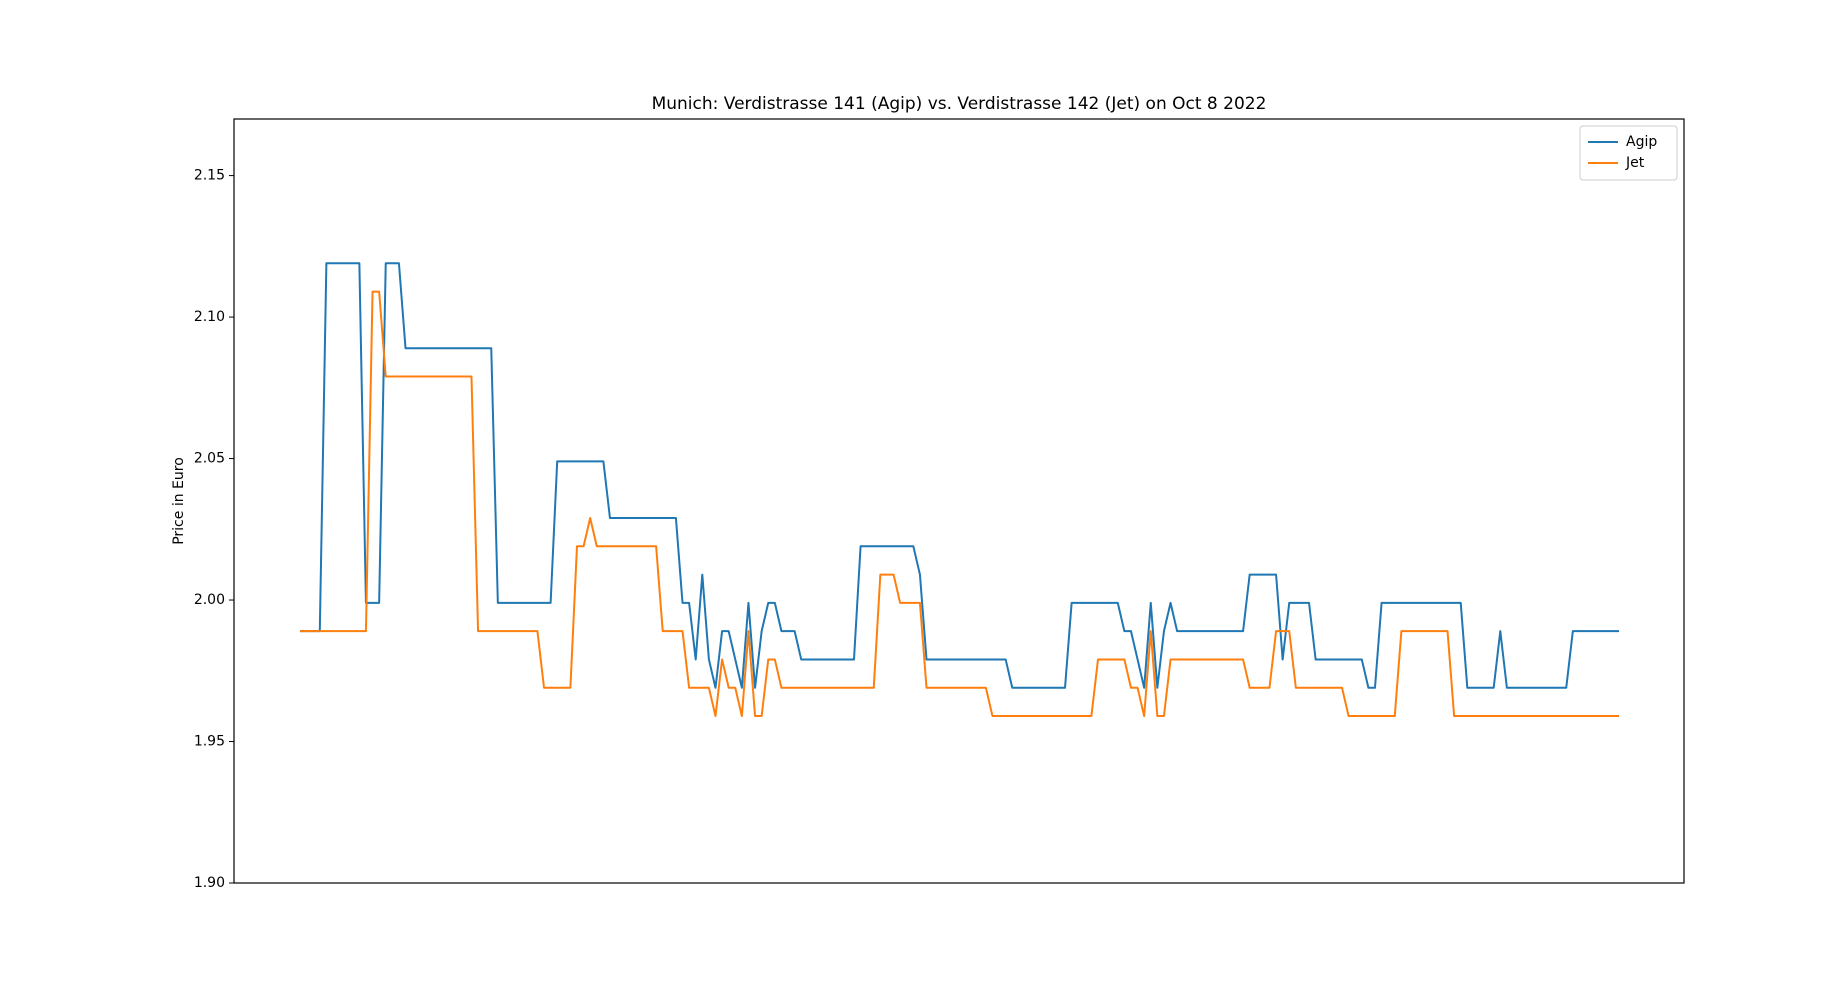 This screenshot has height=981, width=1848. I want to click on y-tick-label: 2.15, so click(209, 176).